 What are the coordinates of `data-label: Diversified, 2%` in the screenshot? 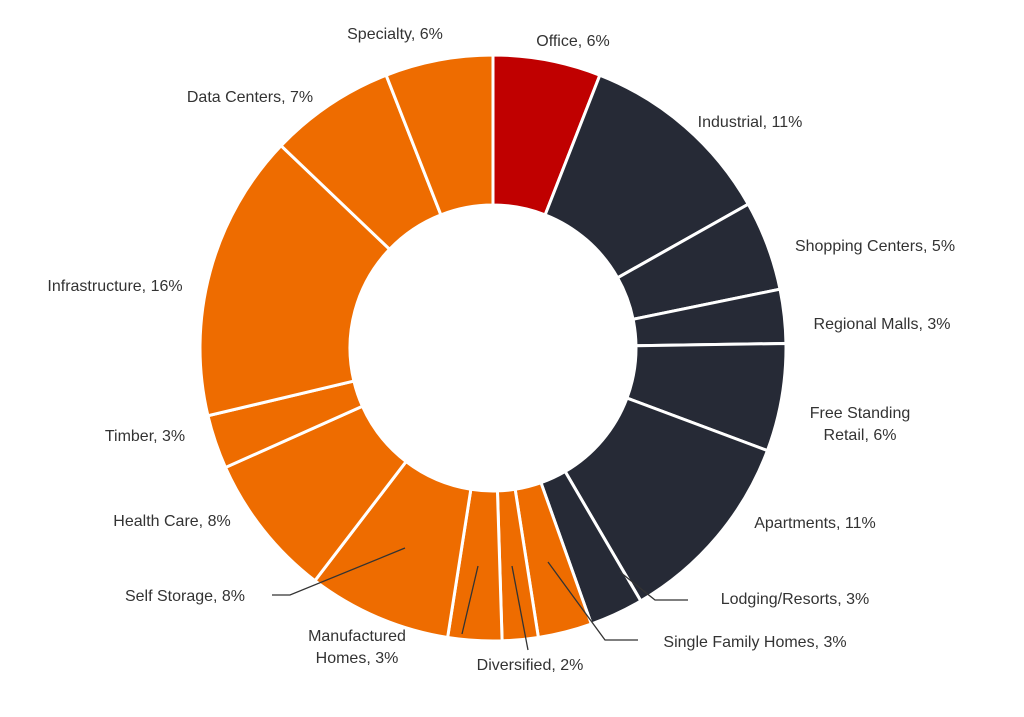 It's located at (530, 665).